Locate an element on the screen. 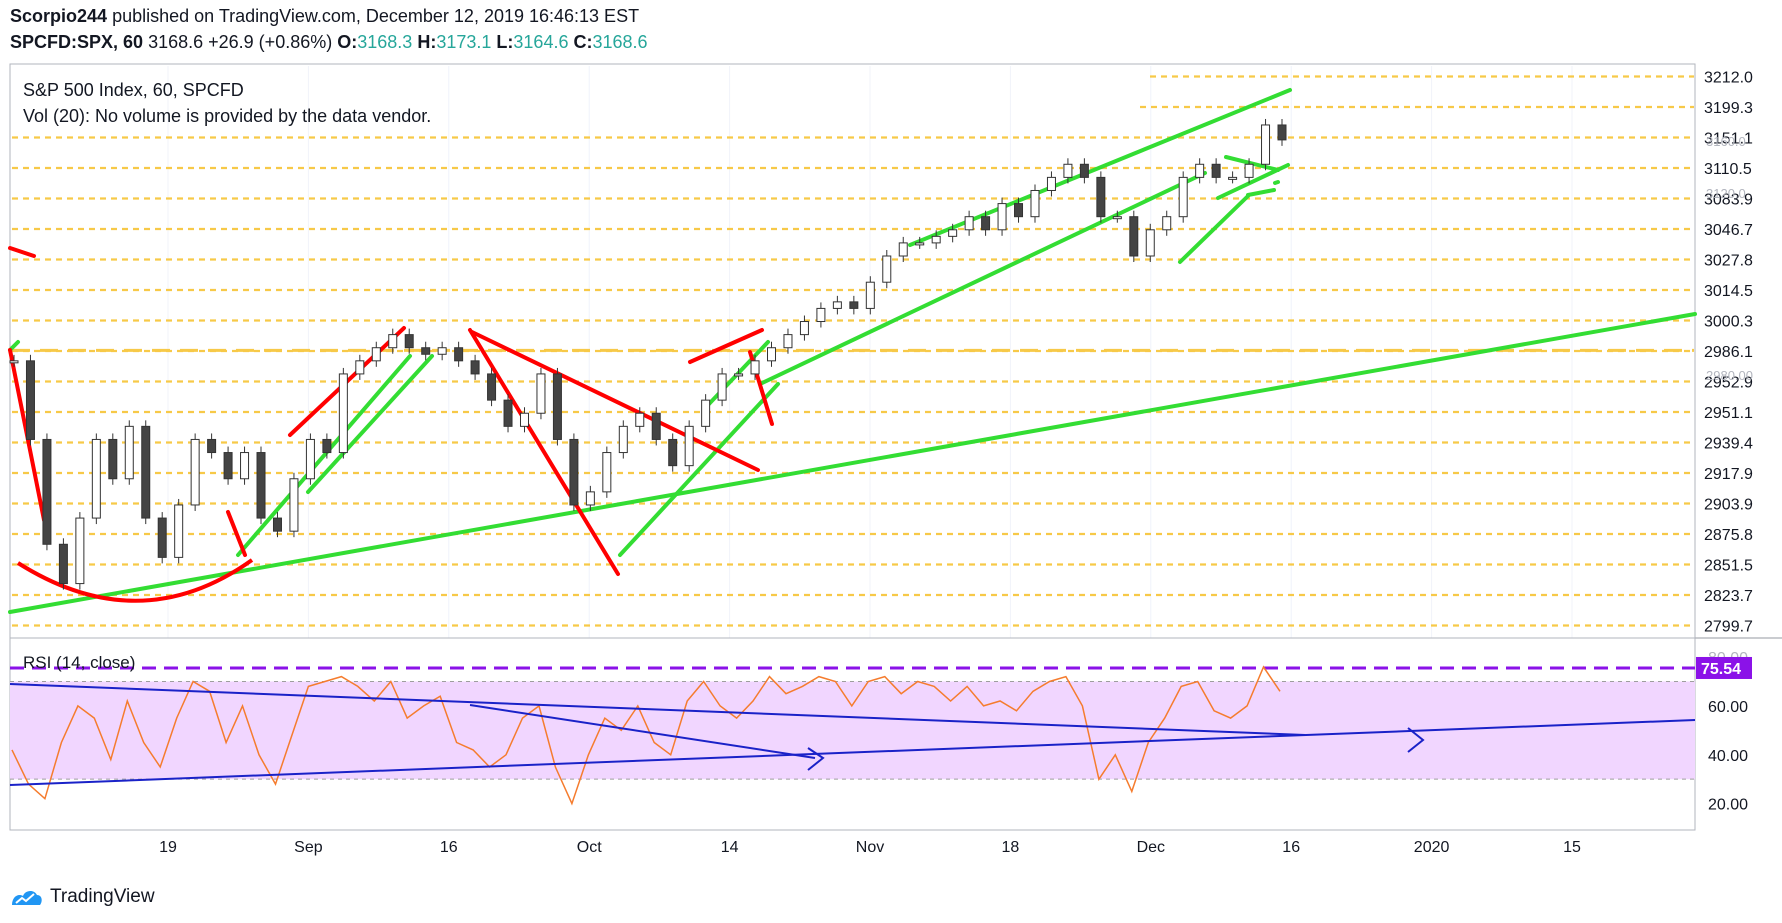  author-name: Scorpio244 is located at coordinates (59, 16).